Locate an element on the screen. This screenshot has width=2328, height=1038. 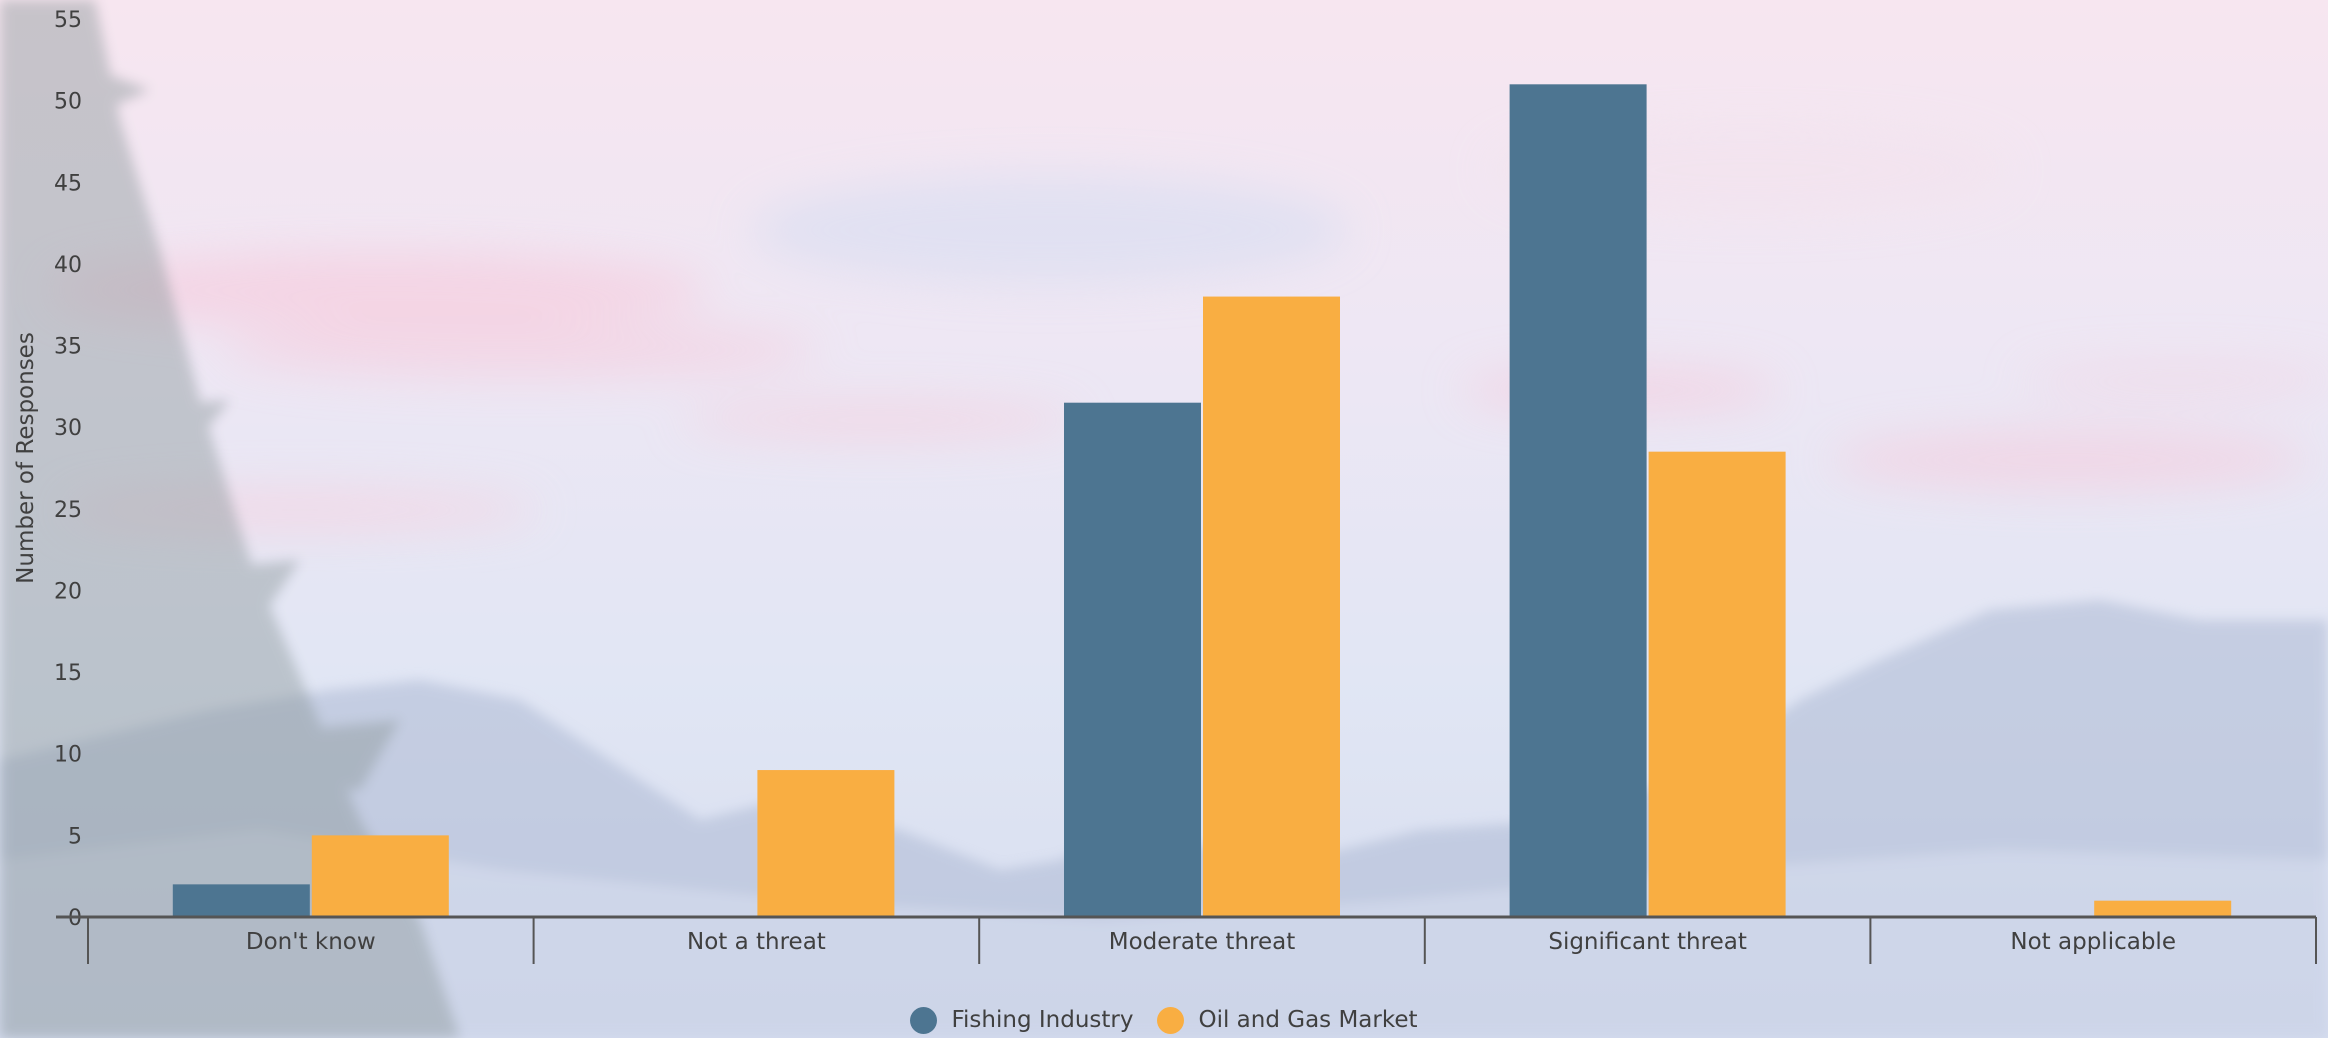
legend-item-oil-and-gas-market: Oil and Gas Market is located at coordinates (1287, 1020).